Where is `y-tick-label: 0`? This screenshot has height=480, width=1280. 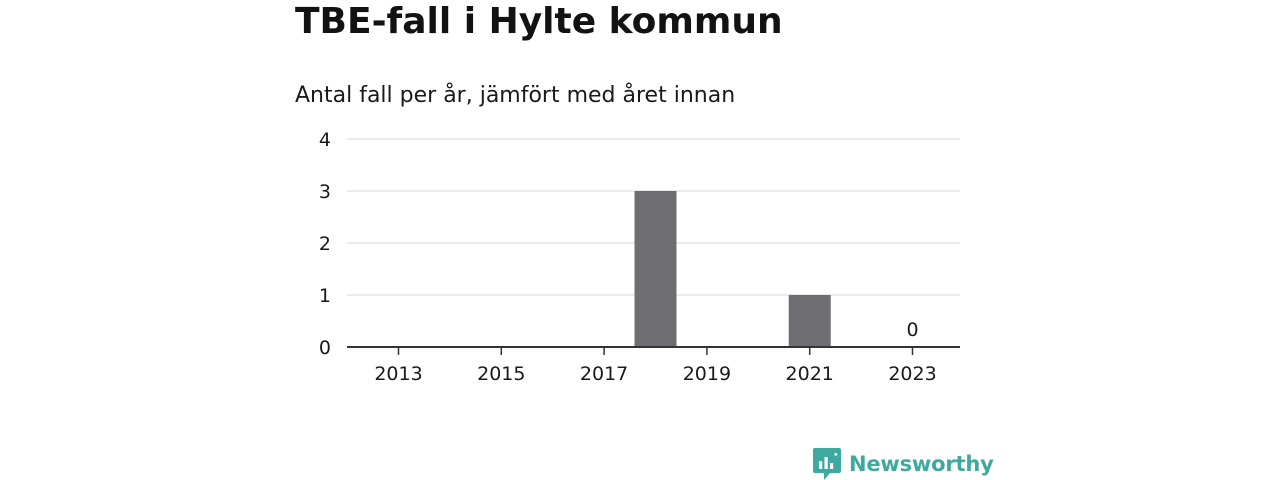 y-tick-label: 0 is located at coordinates (325, 348).